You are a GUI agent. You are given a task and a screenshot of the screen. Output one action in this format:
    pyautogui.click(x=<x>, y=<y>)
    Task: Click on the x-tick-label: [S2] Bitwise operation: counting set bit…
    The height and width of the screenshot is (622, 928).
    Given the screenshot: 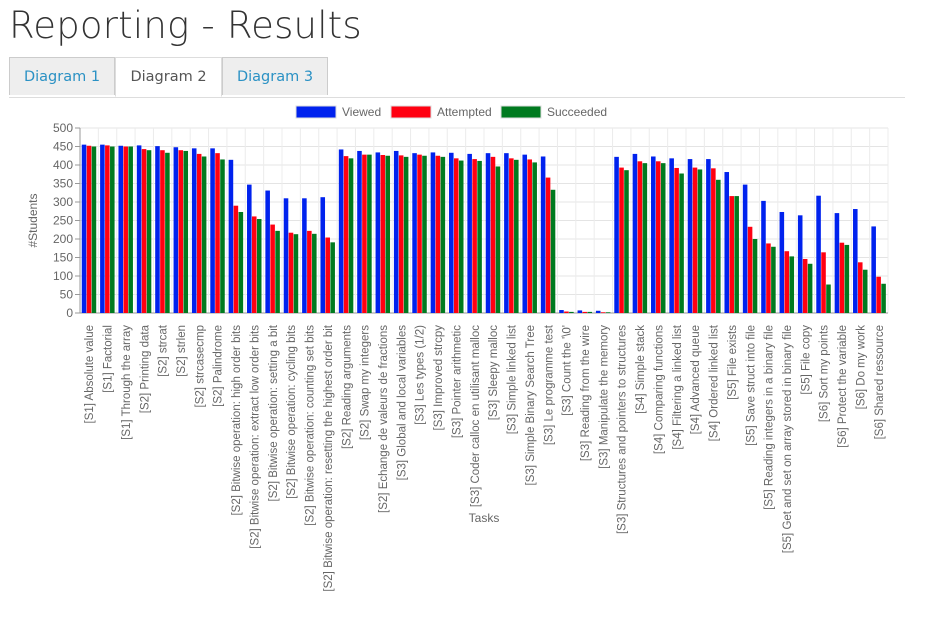 What is the action you would take?
    pyautogui.click(x=311, y=425)
    